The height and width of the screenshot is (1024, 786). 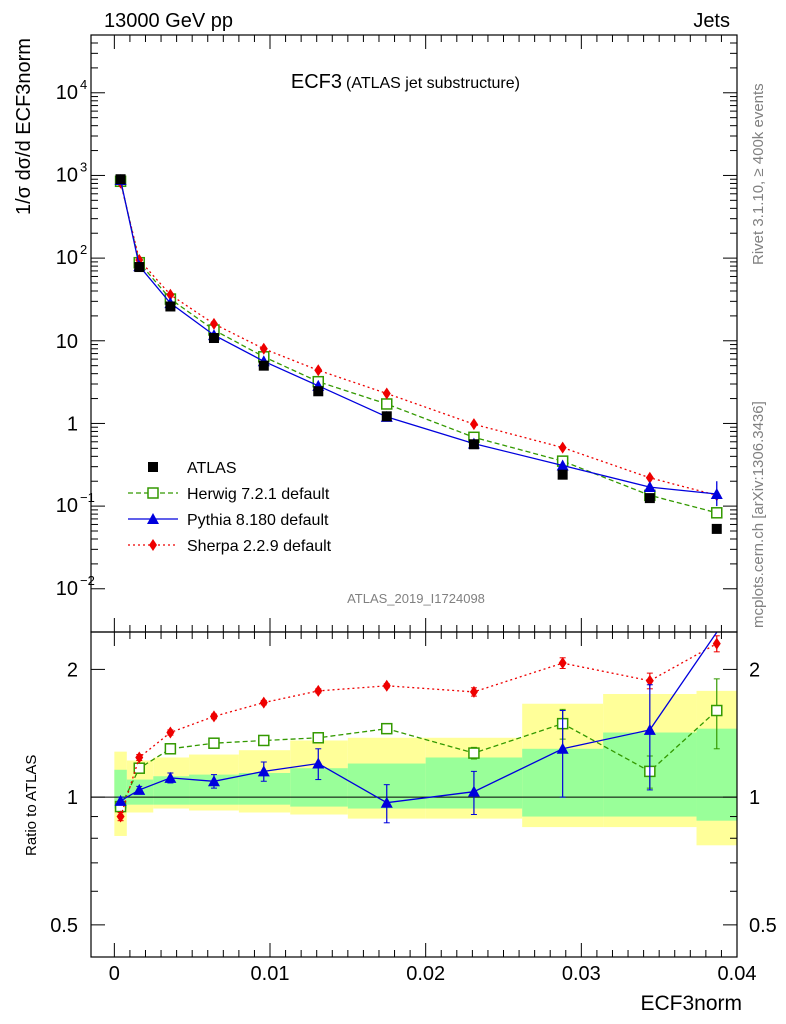 I want to click on legend-label-atlas: ATLAS, so click(x=212, y=468).